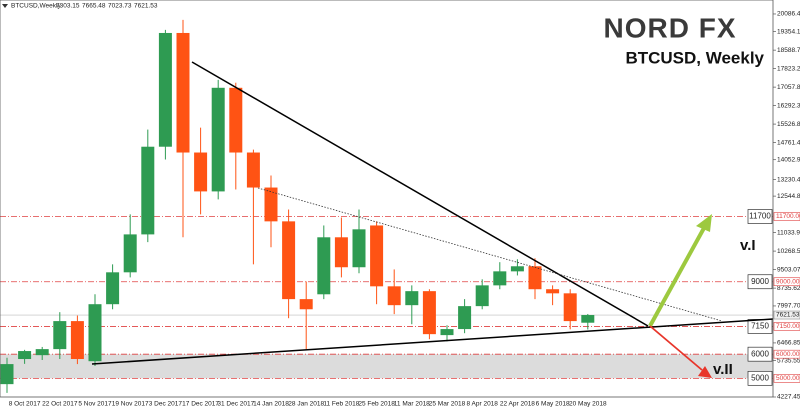 The image size is (800, 410). Describe the element at coordinates (447, 404) in the screenshot. I see `x-tick-label: 25 Mar 2018` at that location.